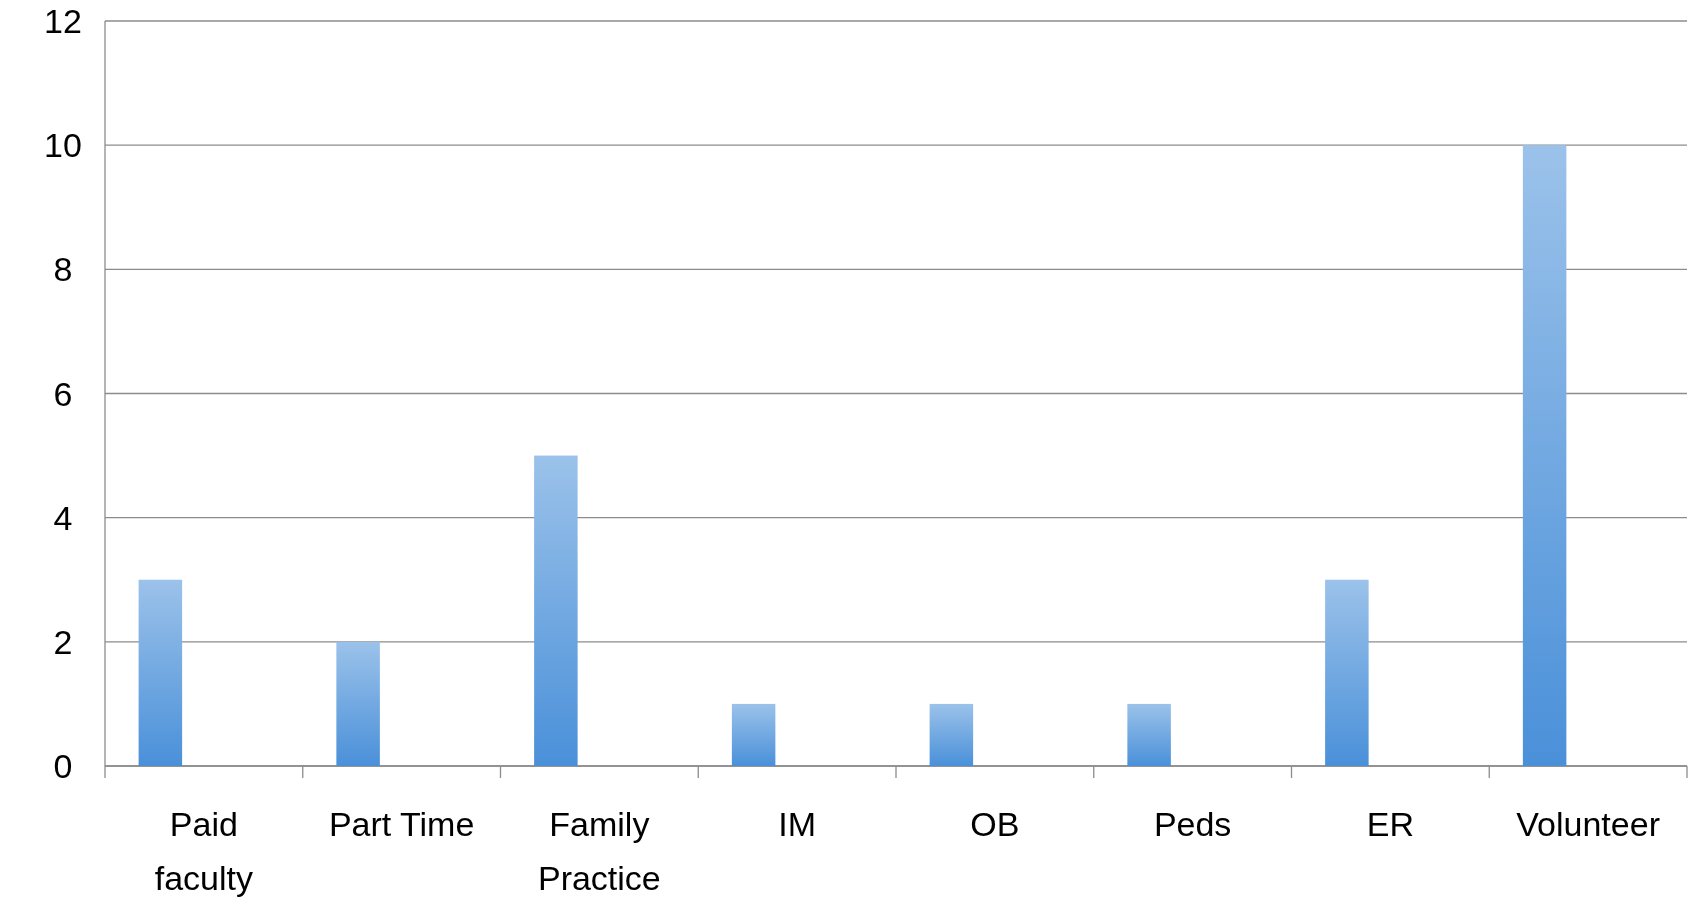 This screenshot has height=910, width=1703. Describe the element at coordinates (1390, 824) in the screenshot. I see `x-tick-label: ER` at that location.